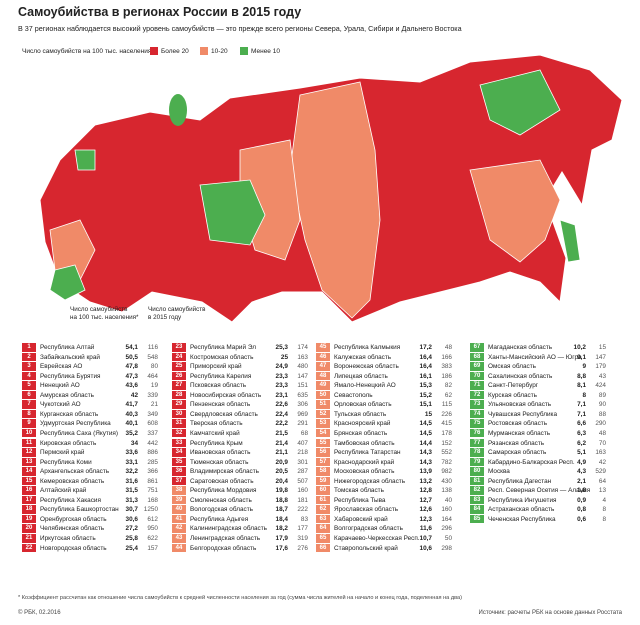 Image resolution: width=640 pixels, height=625 pixels. I want to click on rate: 16,4, so click(425, 357).